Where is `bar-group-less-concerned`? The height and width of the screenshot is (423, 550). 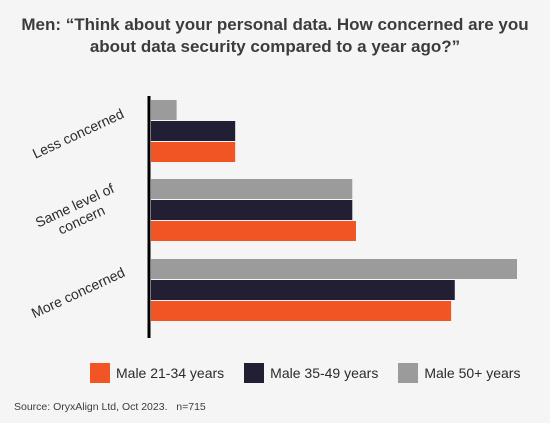
bar-group-less-concerned is located at coordinates (193, 131).